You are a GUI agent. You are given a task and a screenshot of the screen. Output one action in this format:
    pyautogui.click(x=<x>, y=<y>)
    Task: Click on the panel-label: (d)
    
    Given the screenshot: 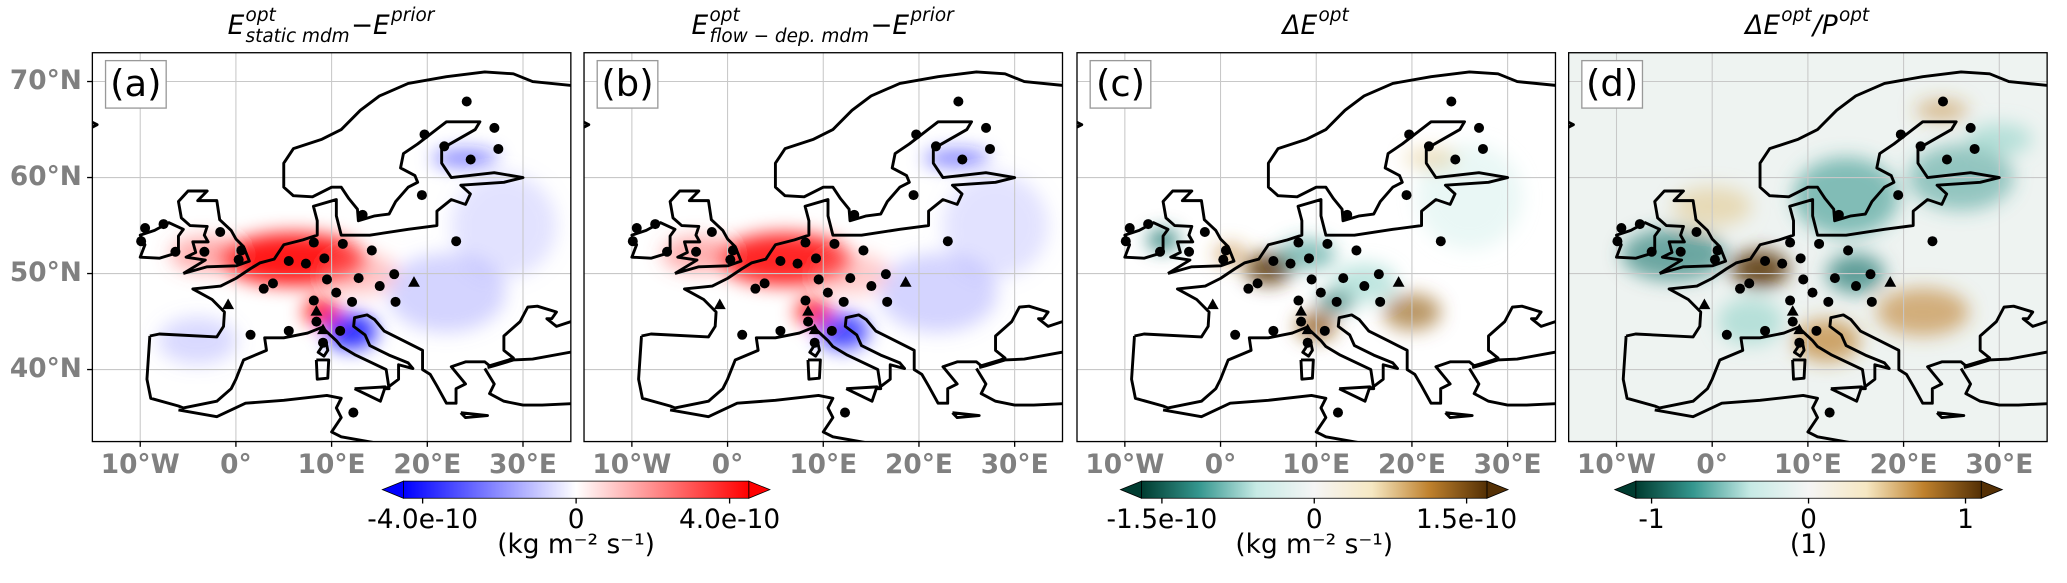 What is the action you would take?
    pyautogui.click(x=1612, y=83)
    